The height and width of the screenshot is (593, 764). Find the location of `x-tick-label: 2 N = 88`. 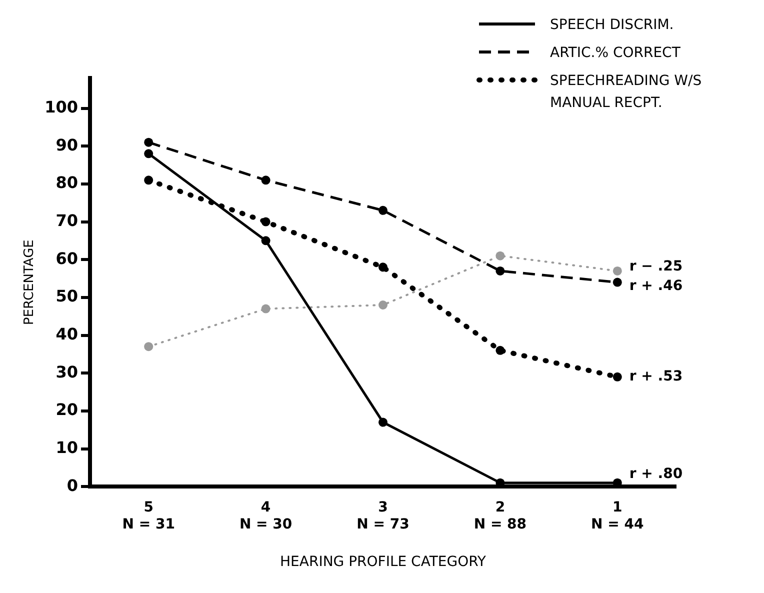

x-tick-label: 2 N = 88 is located at coordinates (500, 516).